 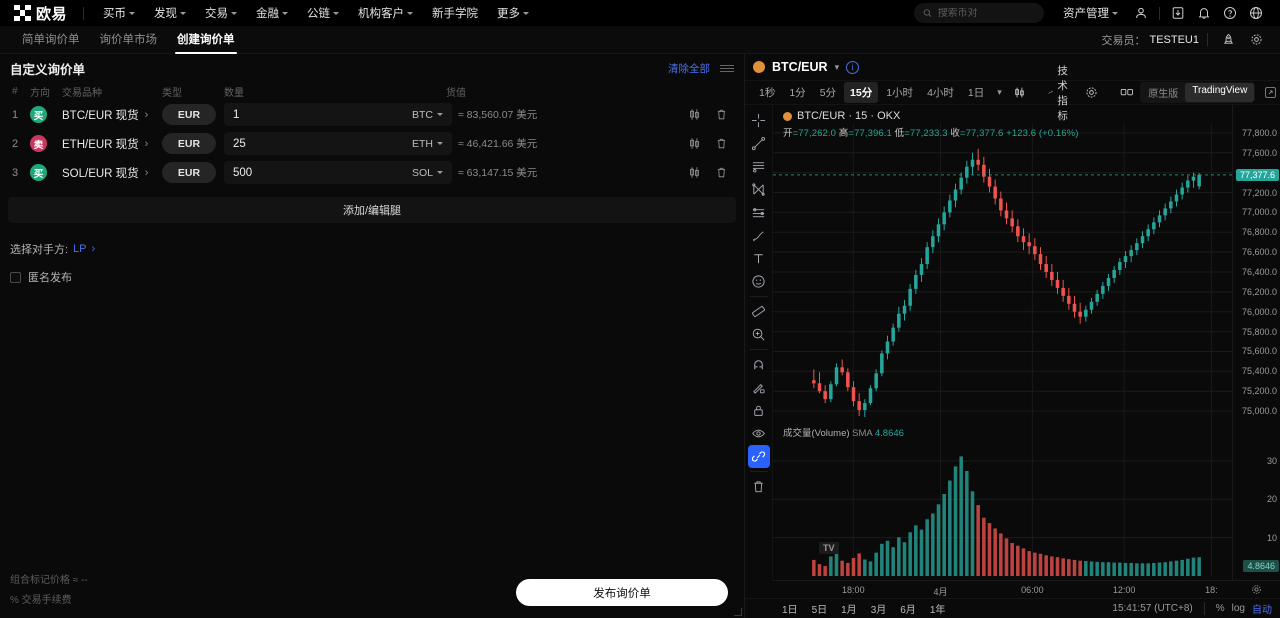 What do you see at coordinates (908, 610) in the screenshot?
I see `range-6mo: 6月` at bounding box center [908, 610].